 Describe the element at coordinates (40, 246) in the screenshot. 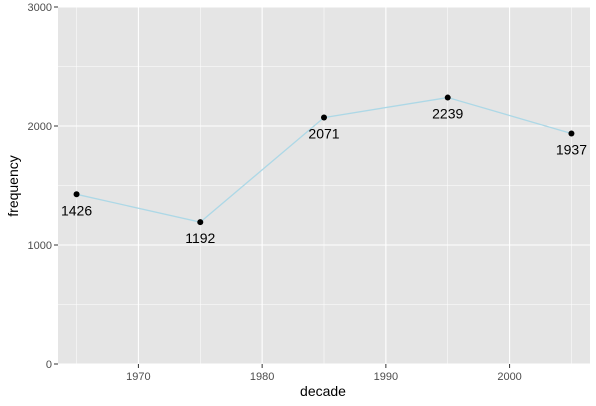

I see `y-tick-label: 1000` at that location.